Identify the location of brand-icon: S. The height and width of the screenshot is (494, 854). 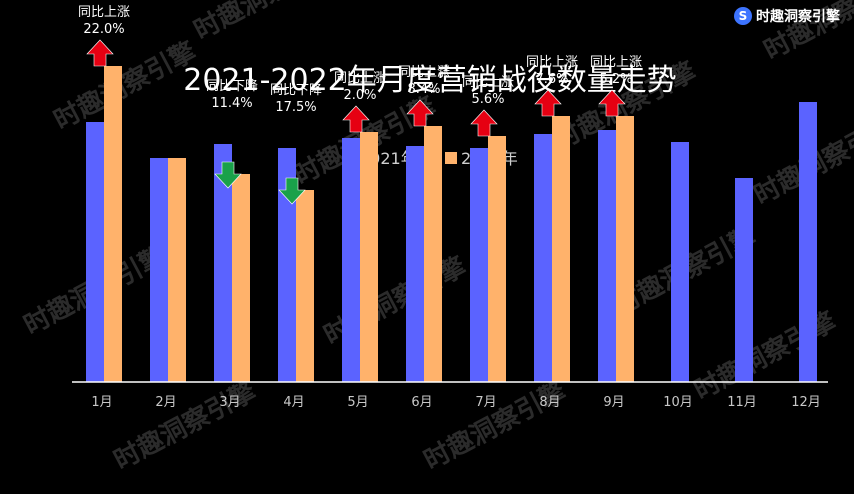
(743, 16).